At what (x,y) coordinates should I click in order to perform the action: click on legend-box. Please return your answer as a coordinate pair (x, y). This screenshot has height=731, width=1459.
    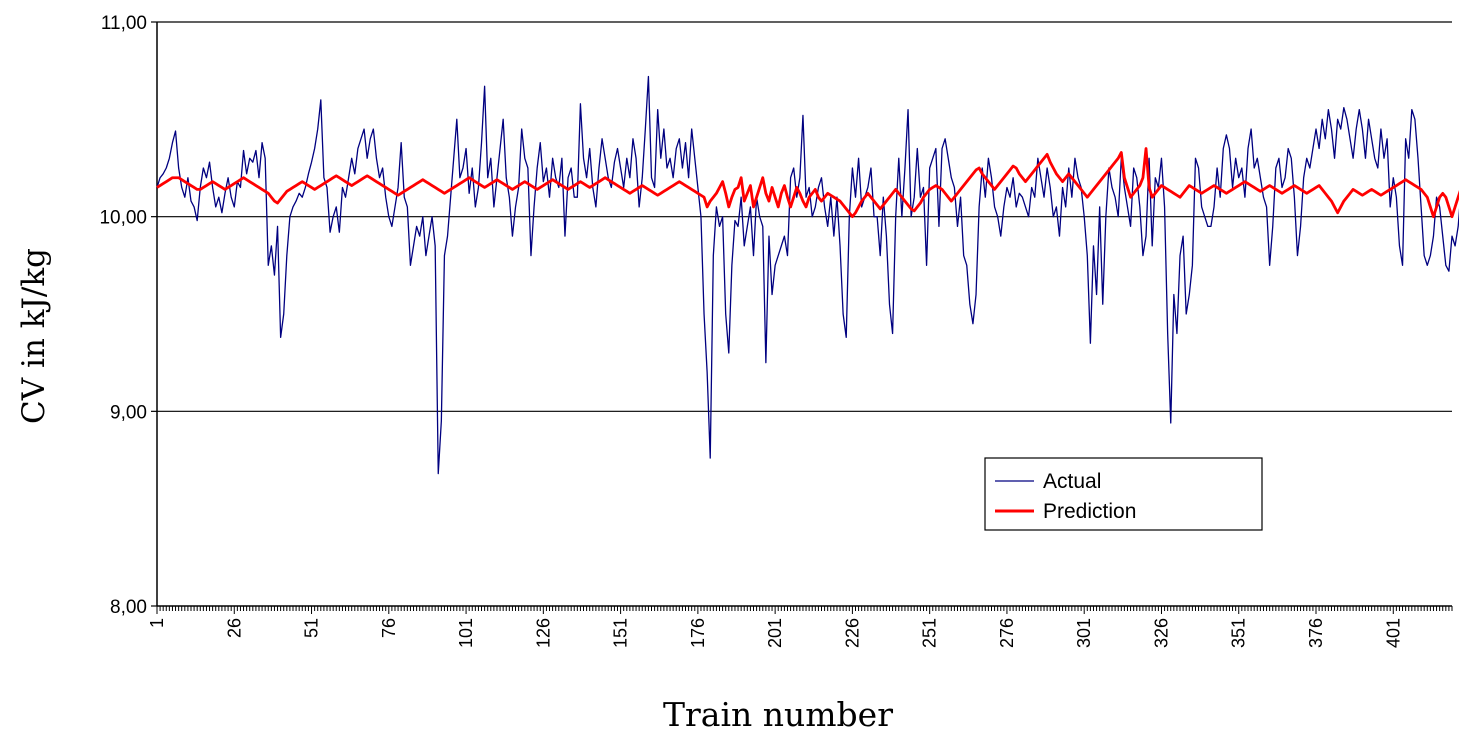
    Looking at the image, I should click on (1123, 494).